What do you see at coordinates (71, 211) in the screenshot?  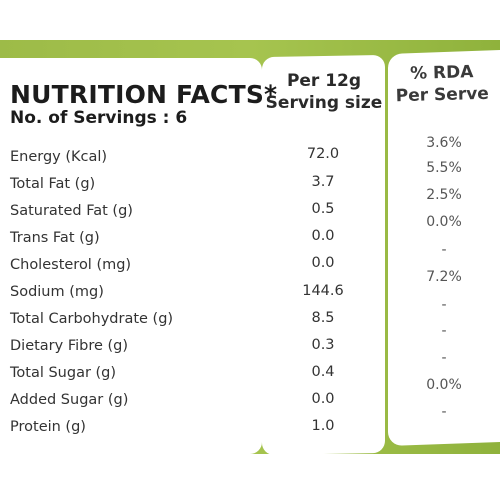 I see `nutrient-label: Saturated Fat (g)` at bounding box center [71, 211].